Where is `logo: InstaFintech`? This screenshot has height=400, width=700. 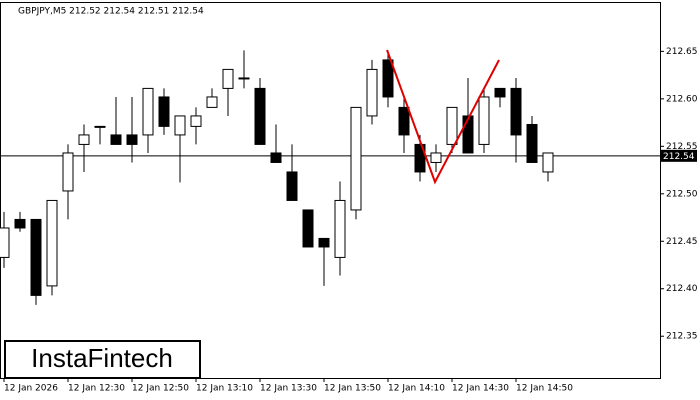
logo: InstaFintech is located at coordinates (102, 358).